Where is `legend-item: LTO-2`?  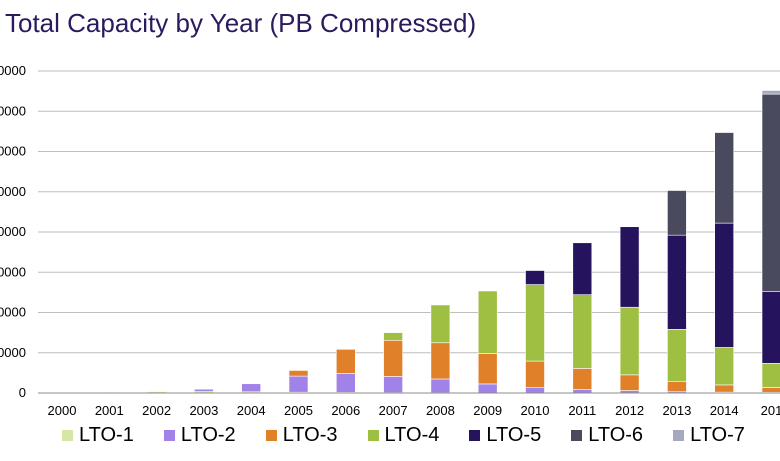 legend-item: LTO-2 is located at coordinates (199, 435).